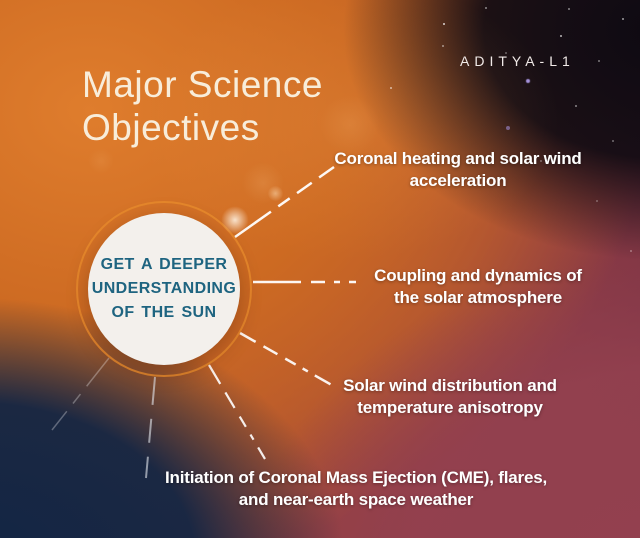 This screenshot has height=538, width=640. I want to click on hub-text-line: OF THE SUN, so click(164, 312).